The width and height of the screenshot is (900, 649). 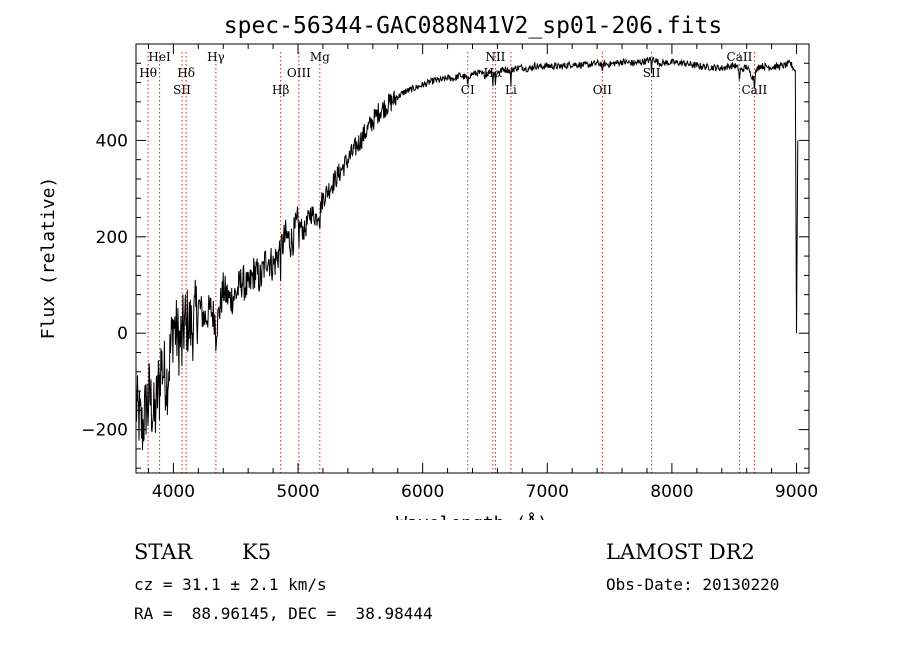 What do you see at coordinates (297, 492) in the screenshot?
I see `x-tick-label: 5000` at bounding box center [297, 492].